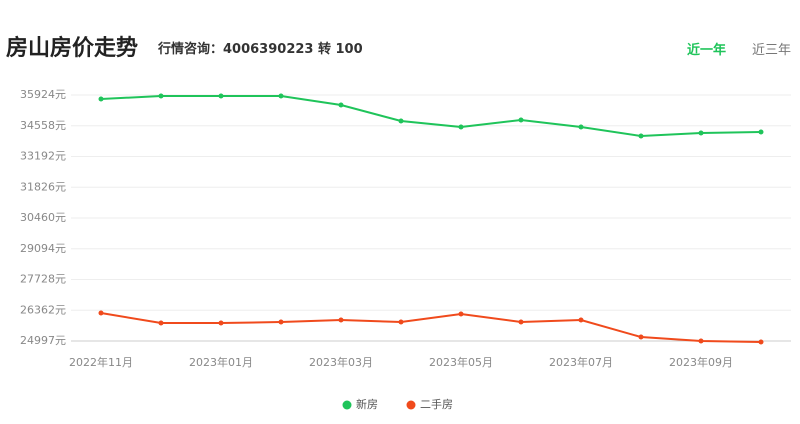 The image size is (800, 424). Describe the element at coordinates (43, 217) in the screenshot. I see `y-tick-label: 30460元` at that location.